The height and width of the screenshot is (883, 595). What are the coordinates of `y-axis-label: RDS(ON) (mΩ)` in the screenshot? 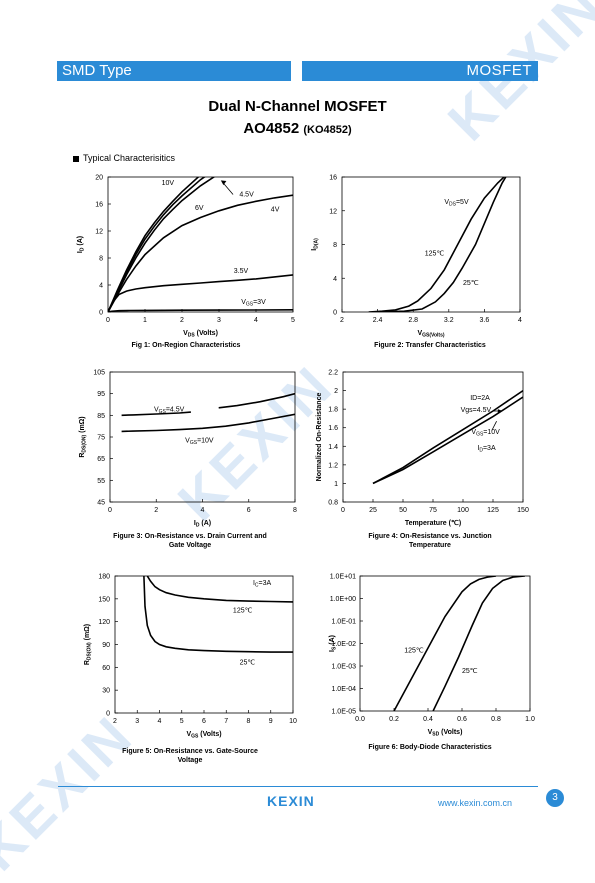 It's located at (83, 436).